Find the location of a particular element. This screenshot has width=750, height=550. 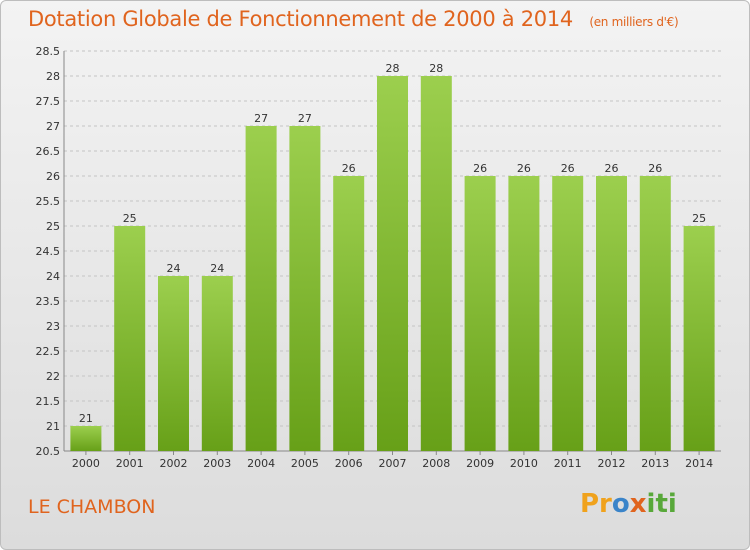

x-tick-label-2013: 2013 is located at coordinates (655, 463).